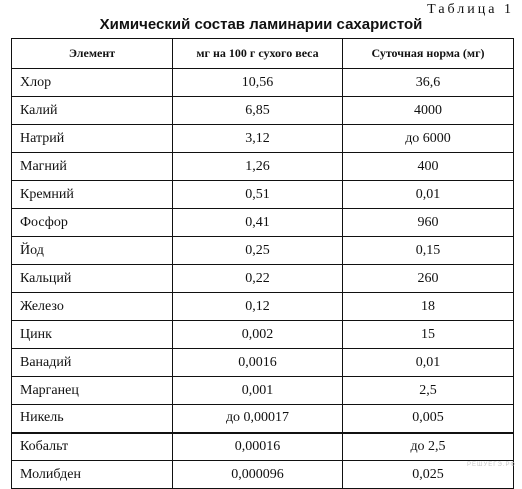 The width and height of the screenshot is (522, 489). I want to click on element-daily-norm: 0,005, so click(428, 418).